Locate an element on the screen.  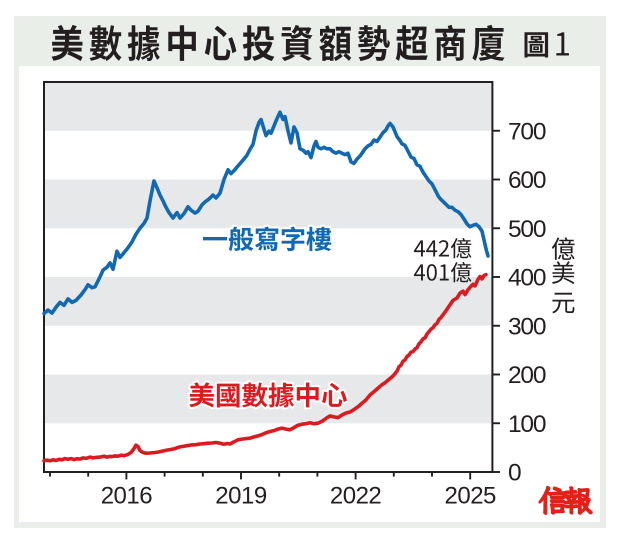
svg-text: 2025 is located at coordinates (471, 496).